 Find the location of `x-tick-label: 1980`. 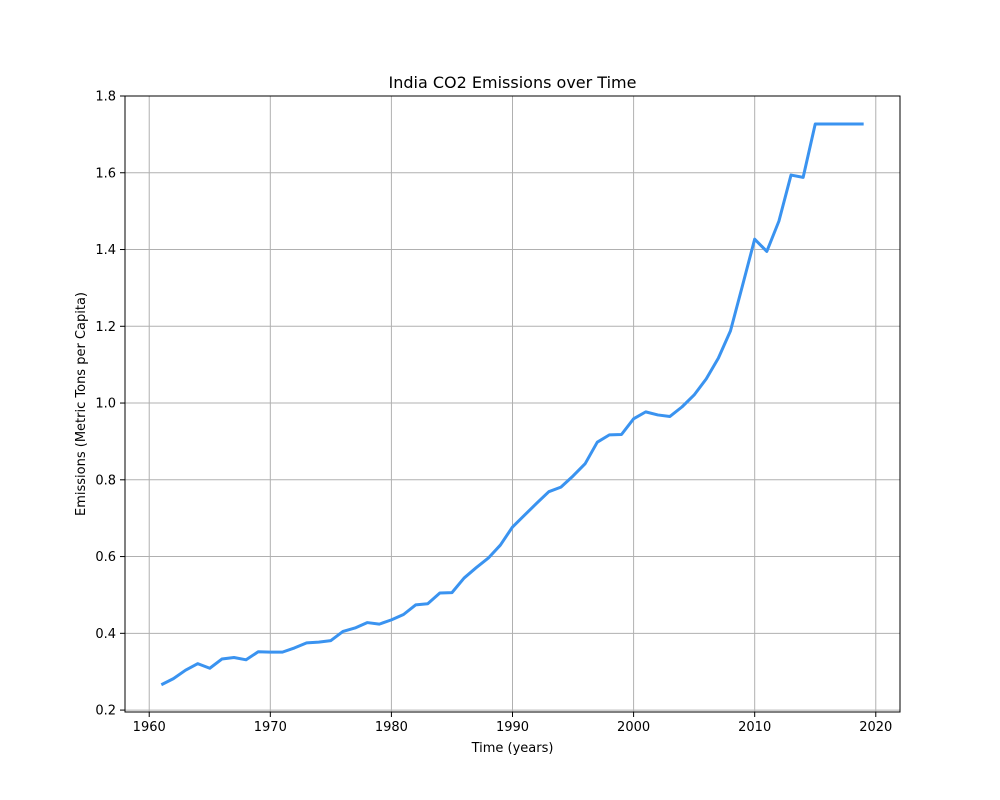

x-tick-label: 1980 is located at coordinates (391, 727).